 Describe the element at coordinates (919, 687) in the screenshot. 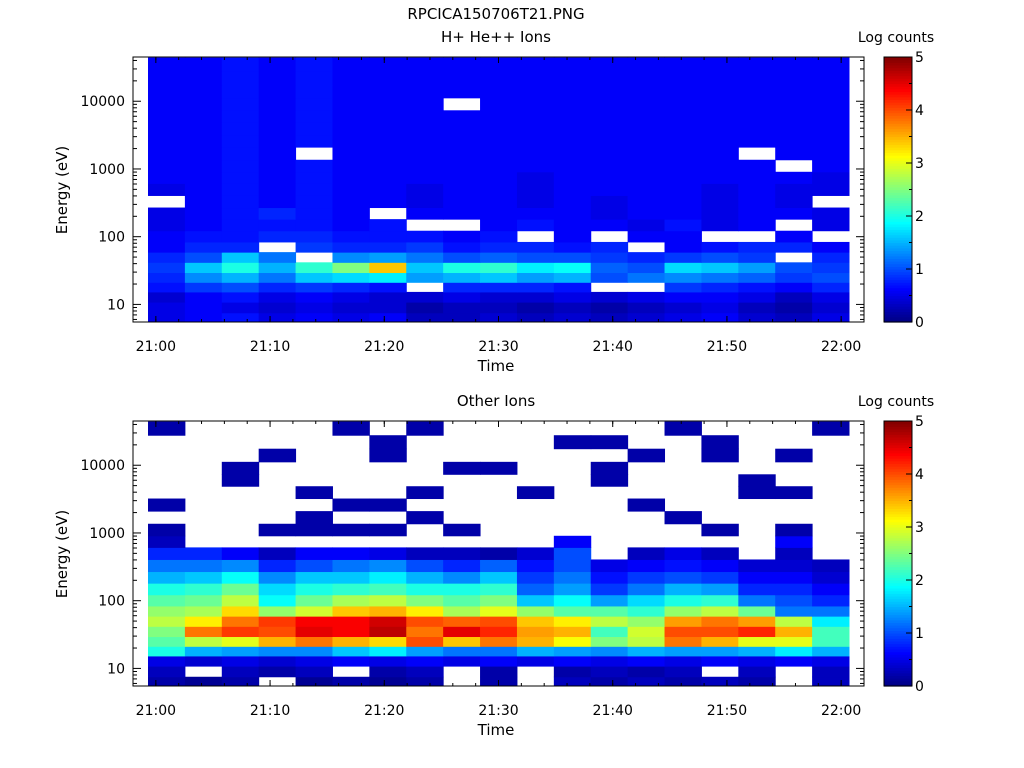

I see `colorbar-tick-label: 0` at that location.